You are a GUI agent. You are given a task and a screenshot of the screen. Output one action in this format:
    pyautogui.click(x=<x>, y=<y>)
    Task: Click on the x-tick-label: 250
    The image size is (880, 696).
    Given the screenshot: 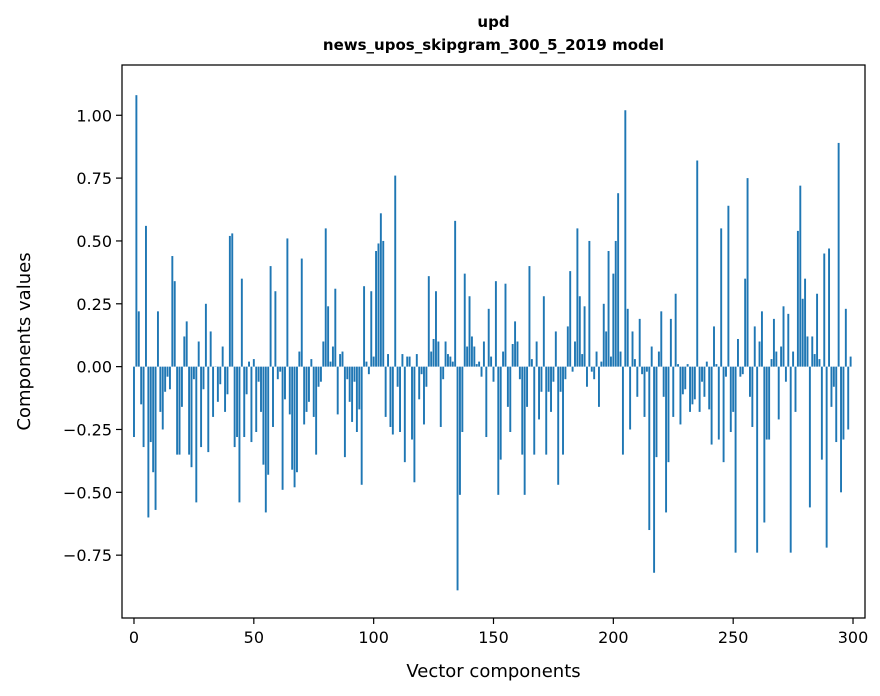 What is the action you would take?
    pyautogui.click(x=733, y=637)
    